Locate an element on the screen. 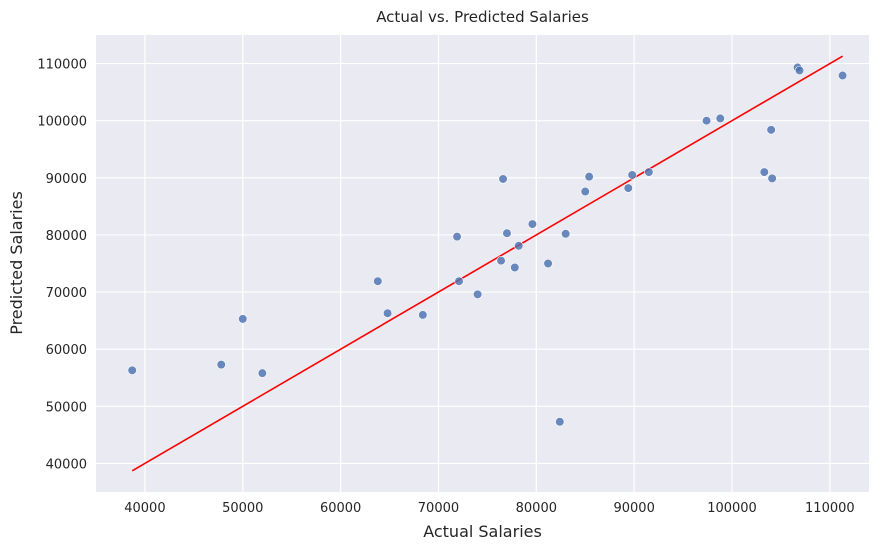 The image size is (879, 554). y-tick-label: 40000 is located at coordinates (66, 464).